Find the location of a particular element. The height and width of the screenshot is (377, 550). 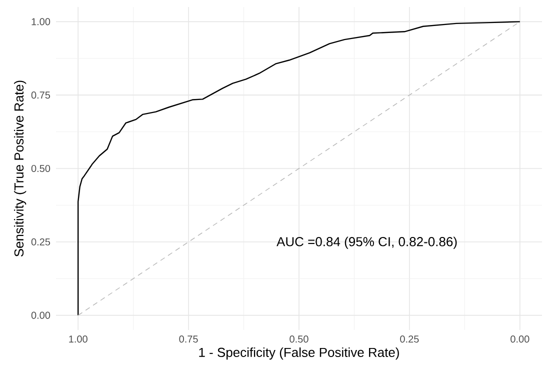

y-axis-title: Sensitivity (True Positive Rate) is located at coordinates (20, 168).